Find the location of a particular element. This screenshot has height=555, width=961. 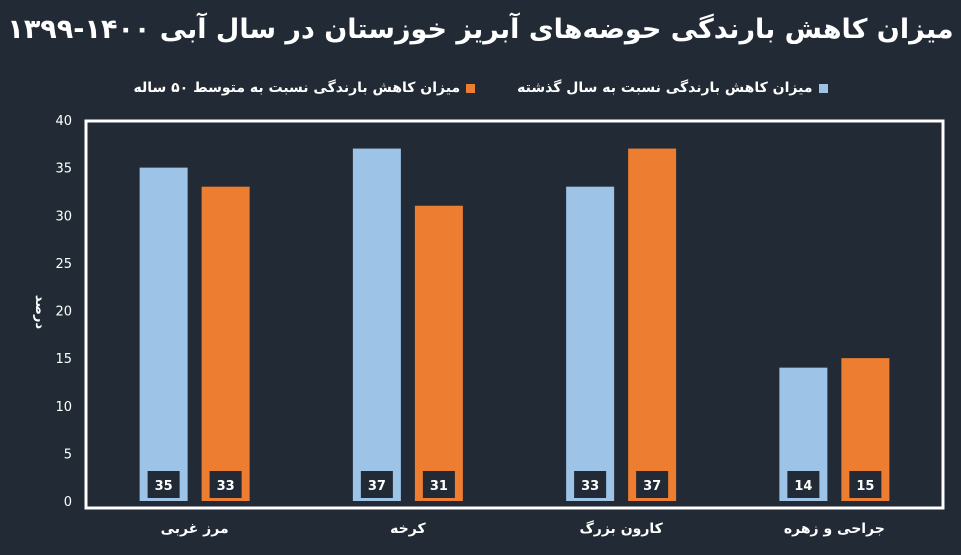

legend-swatch-previous-year is located at coordinates (823, 88).